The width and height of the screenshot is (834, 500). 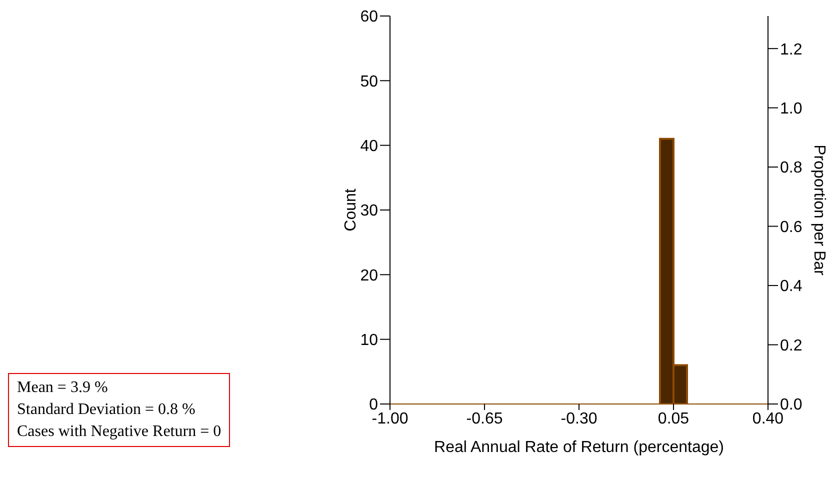 I want to click on text: Mean = 3.9 %, so click(x=63, y=388).